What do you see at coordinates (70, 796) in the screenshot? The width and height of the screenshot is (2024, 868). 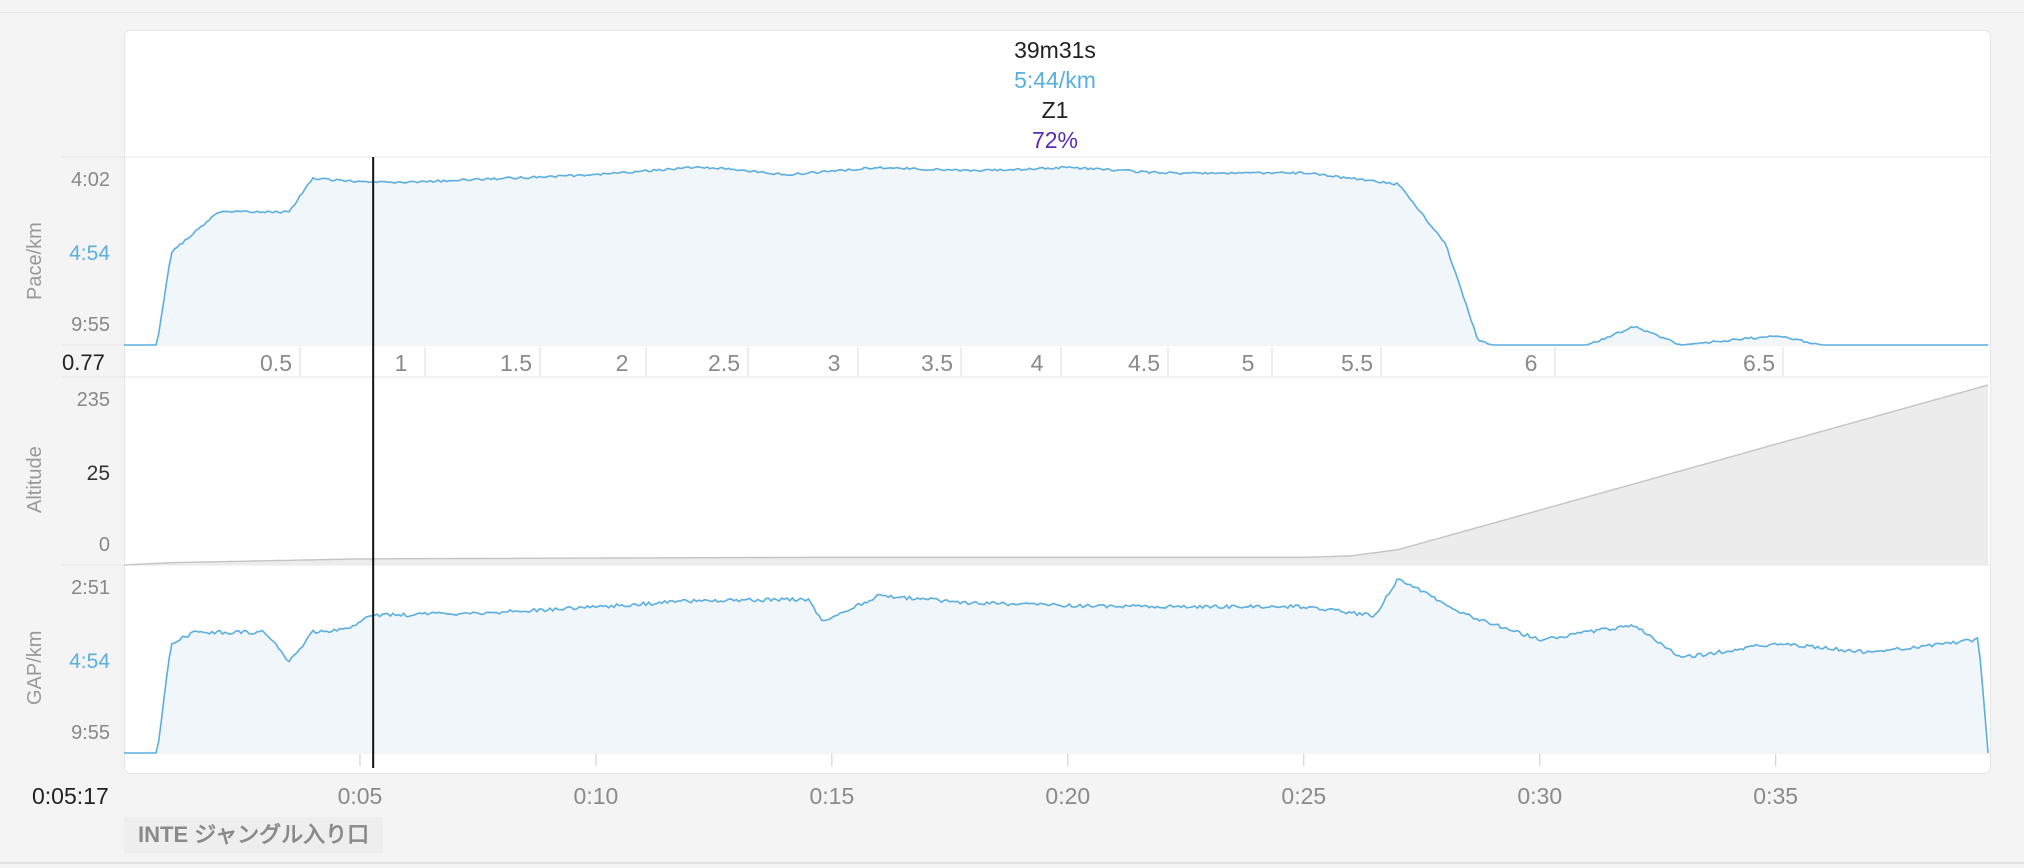 I see `cursor-time: 0:05:17` at bounding box center [70, 796].